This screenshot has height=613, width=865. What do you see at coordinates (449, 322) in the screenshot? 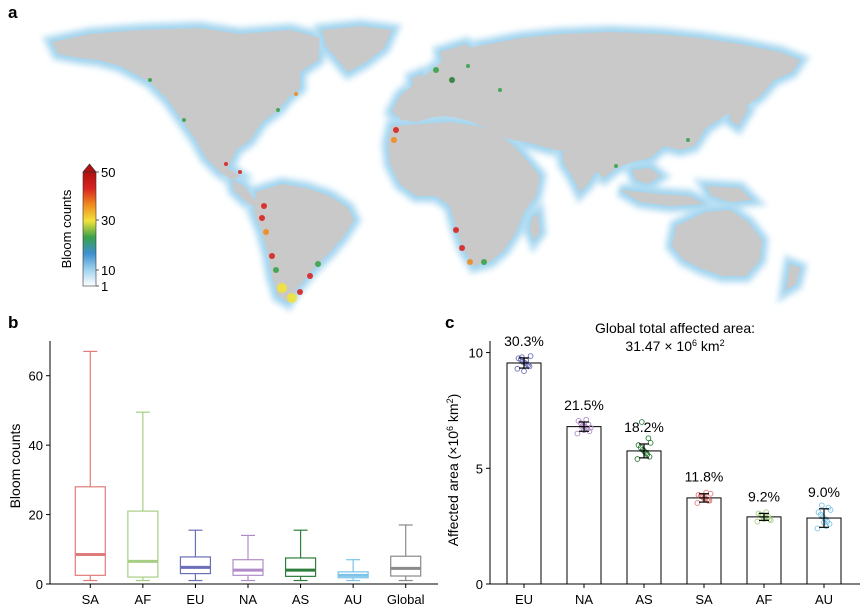
I see `panel-c-letter: c` at bounding box center [449, 322].